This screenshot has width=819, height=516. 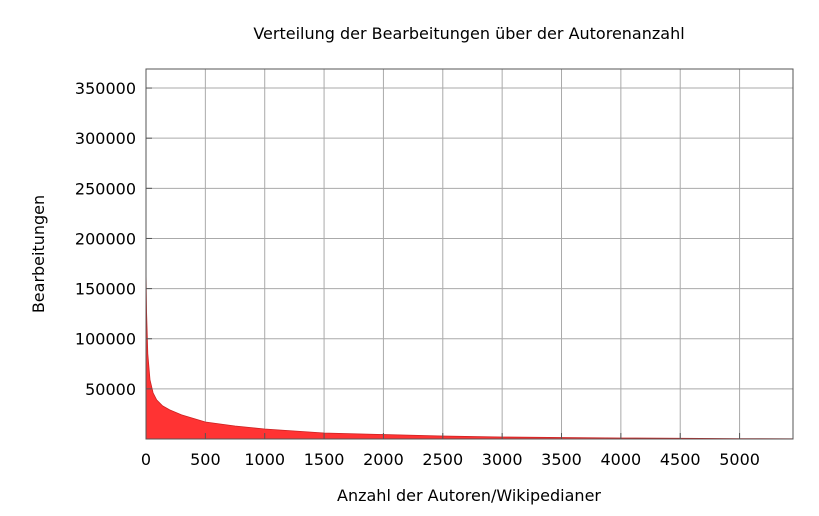 What do you see at coordinates (324, 459) in the screenshot?
I see `x-tick-label: 1500` at bounding box center [324, 459].